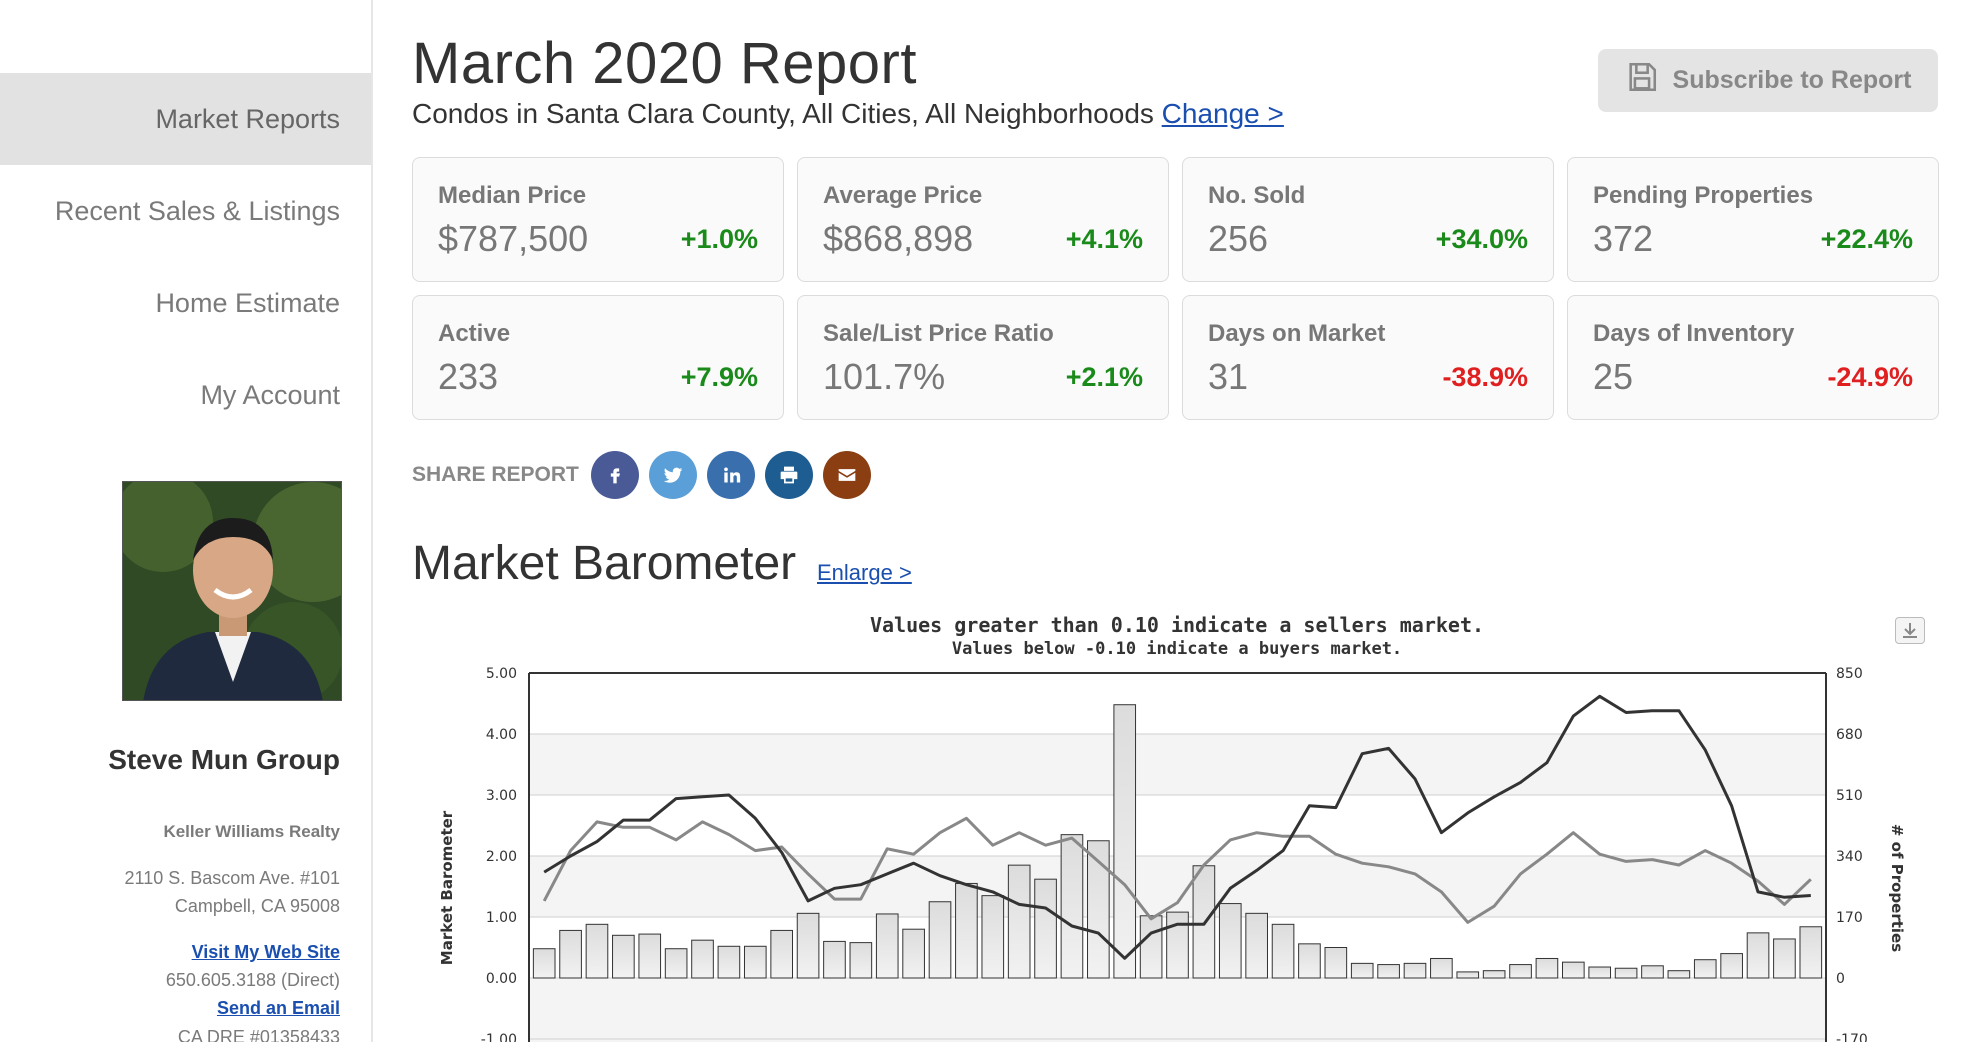  Describe the element at coordinates (1840, 979) in the screenshot. I see `y2-tick-label: 0` at that location.